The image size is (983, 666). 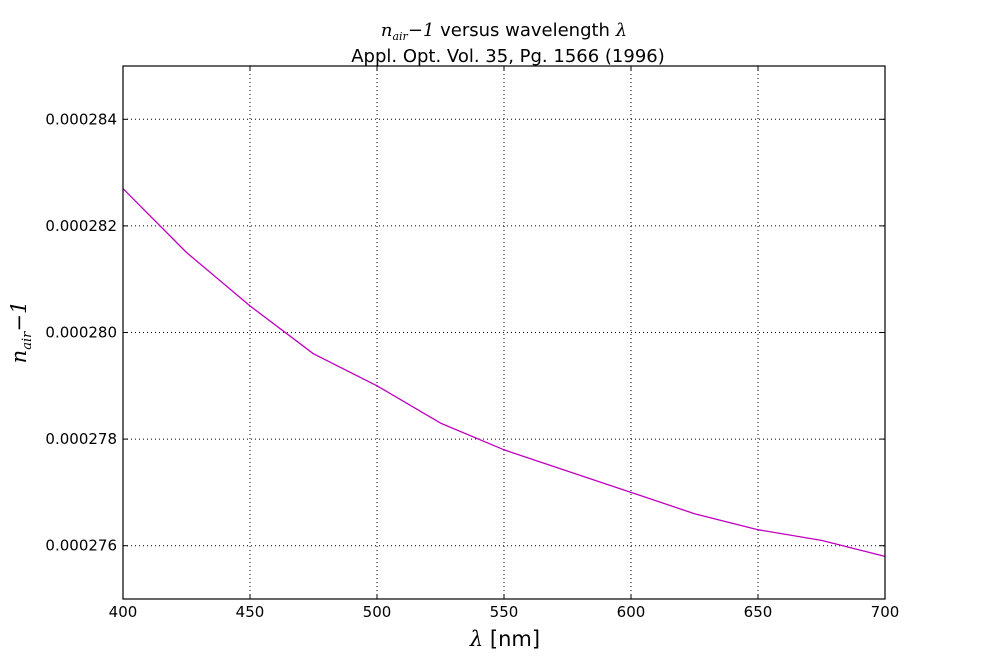 I want to click on y-axis-math-suffix: −1, so click(x=19, y=316).